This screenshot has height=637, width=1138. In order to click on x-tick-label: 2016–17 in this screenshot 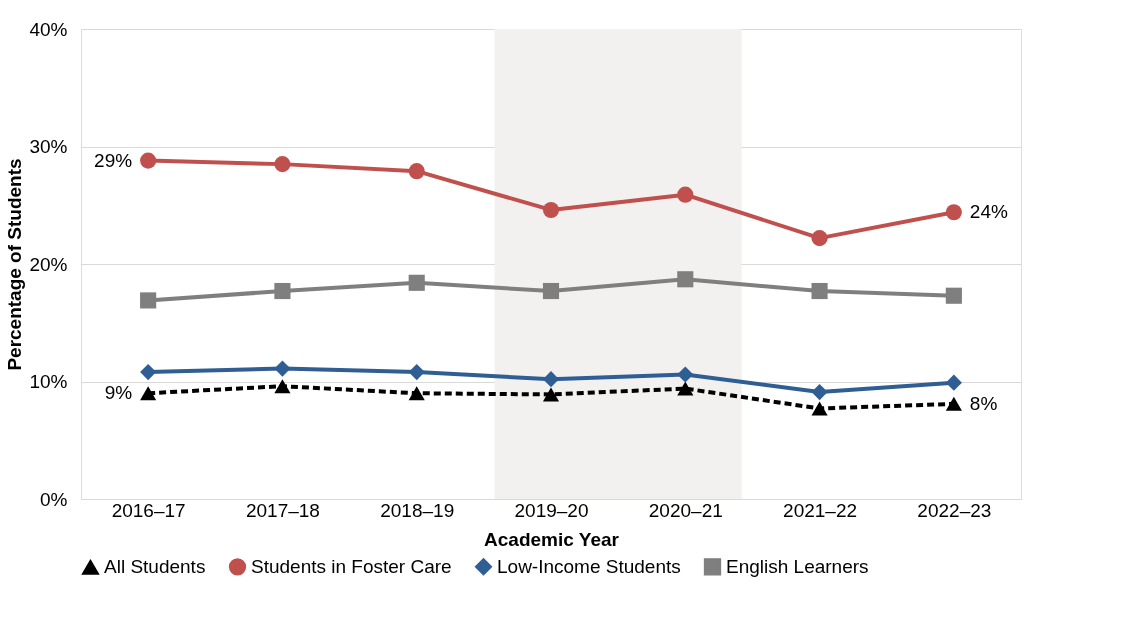, I will do `click(148, 510)`.